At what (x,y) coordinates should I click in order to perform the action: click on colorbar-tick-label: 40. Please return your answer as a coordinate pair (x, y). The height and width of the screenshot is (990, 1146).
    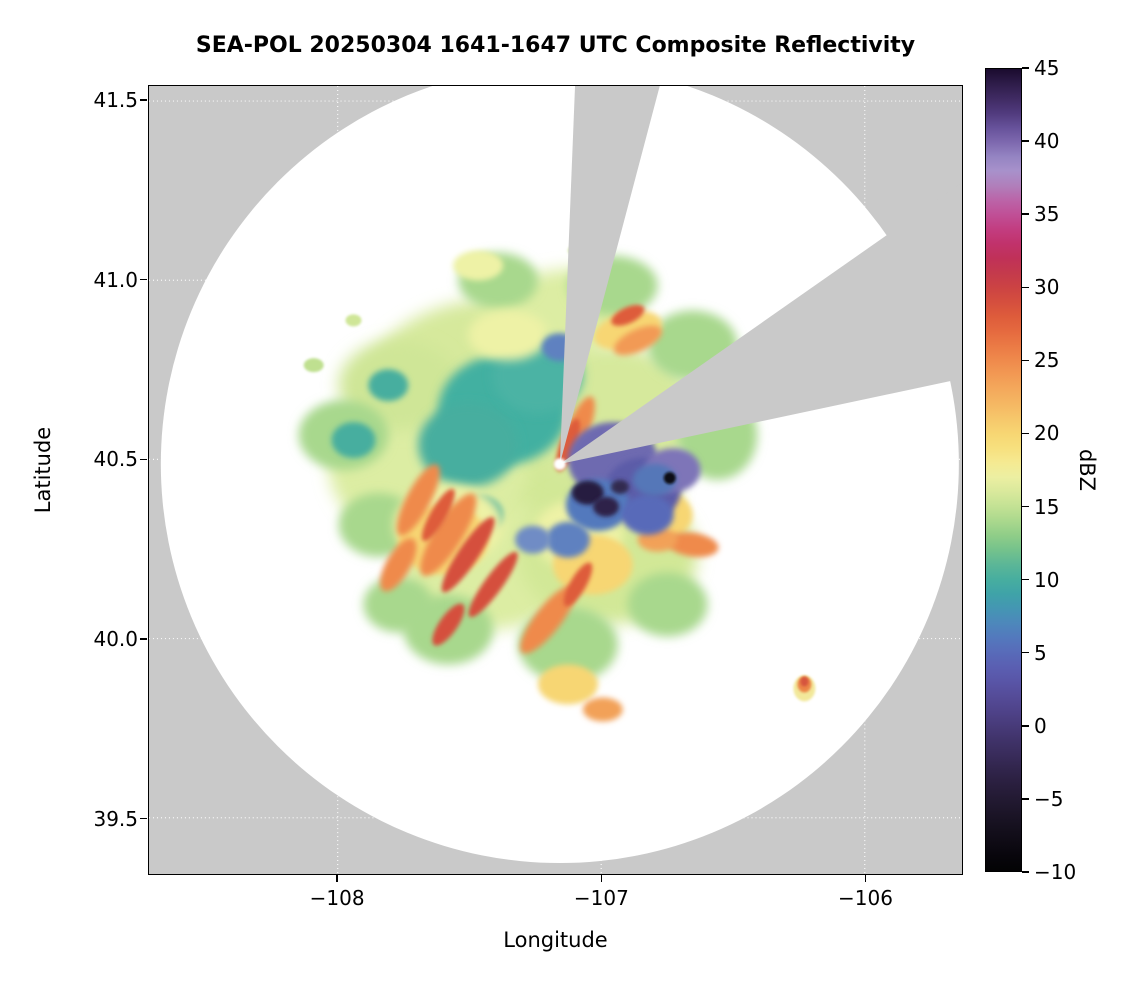
    Looking at the image, I should click on (1047, 141).